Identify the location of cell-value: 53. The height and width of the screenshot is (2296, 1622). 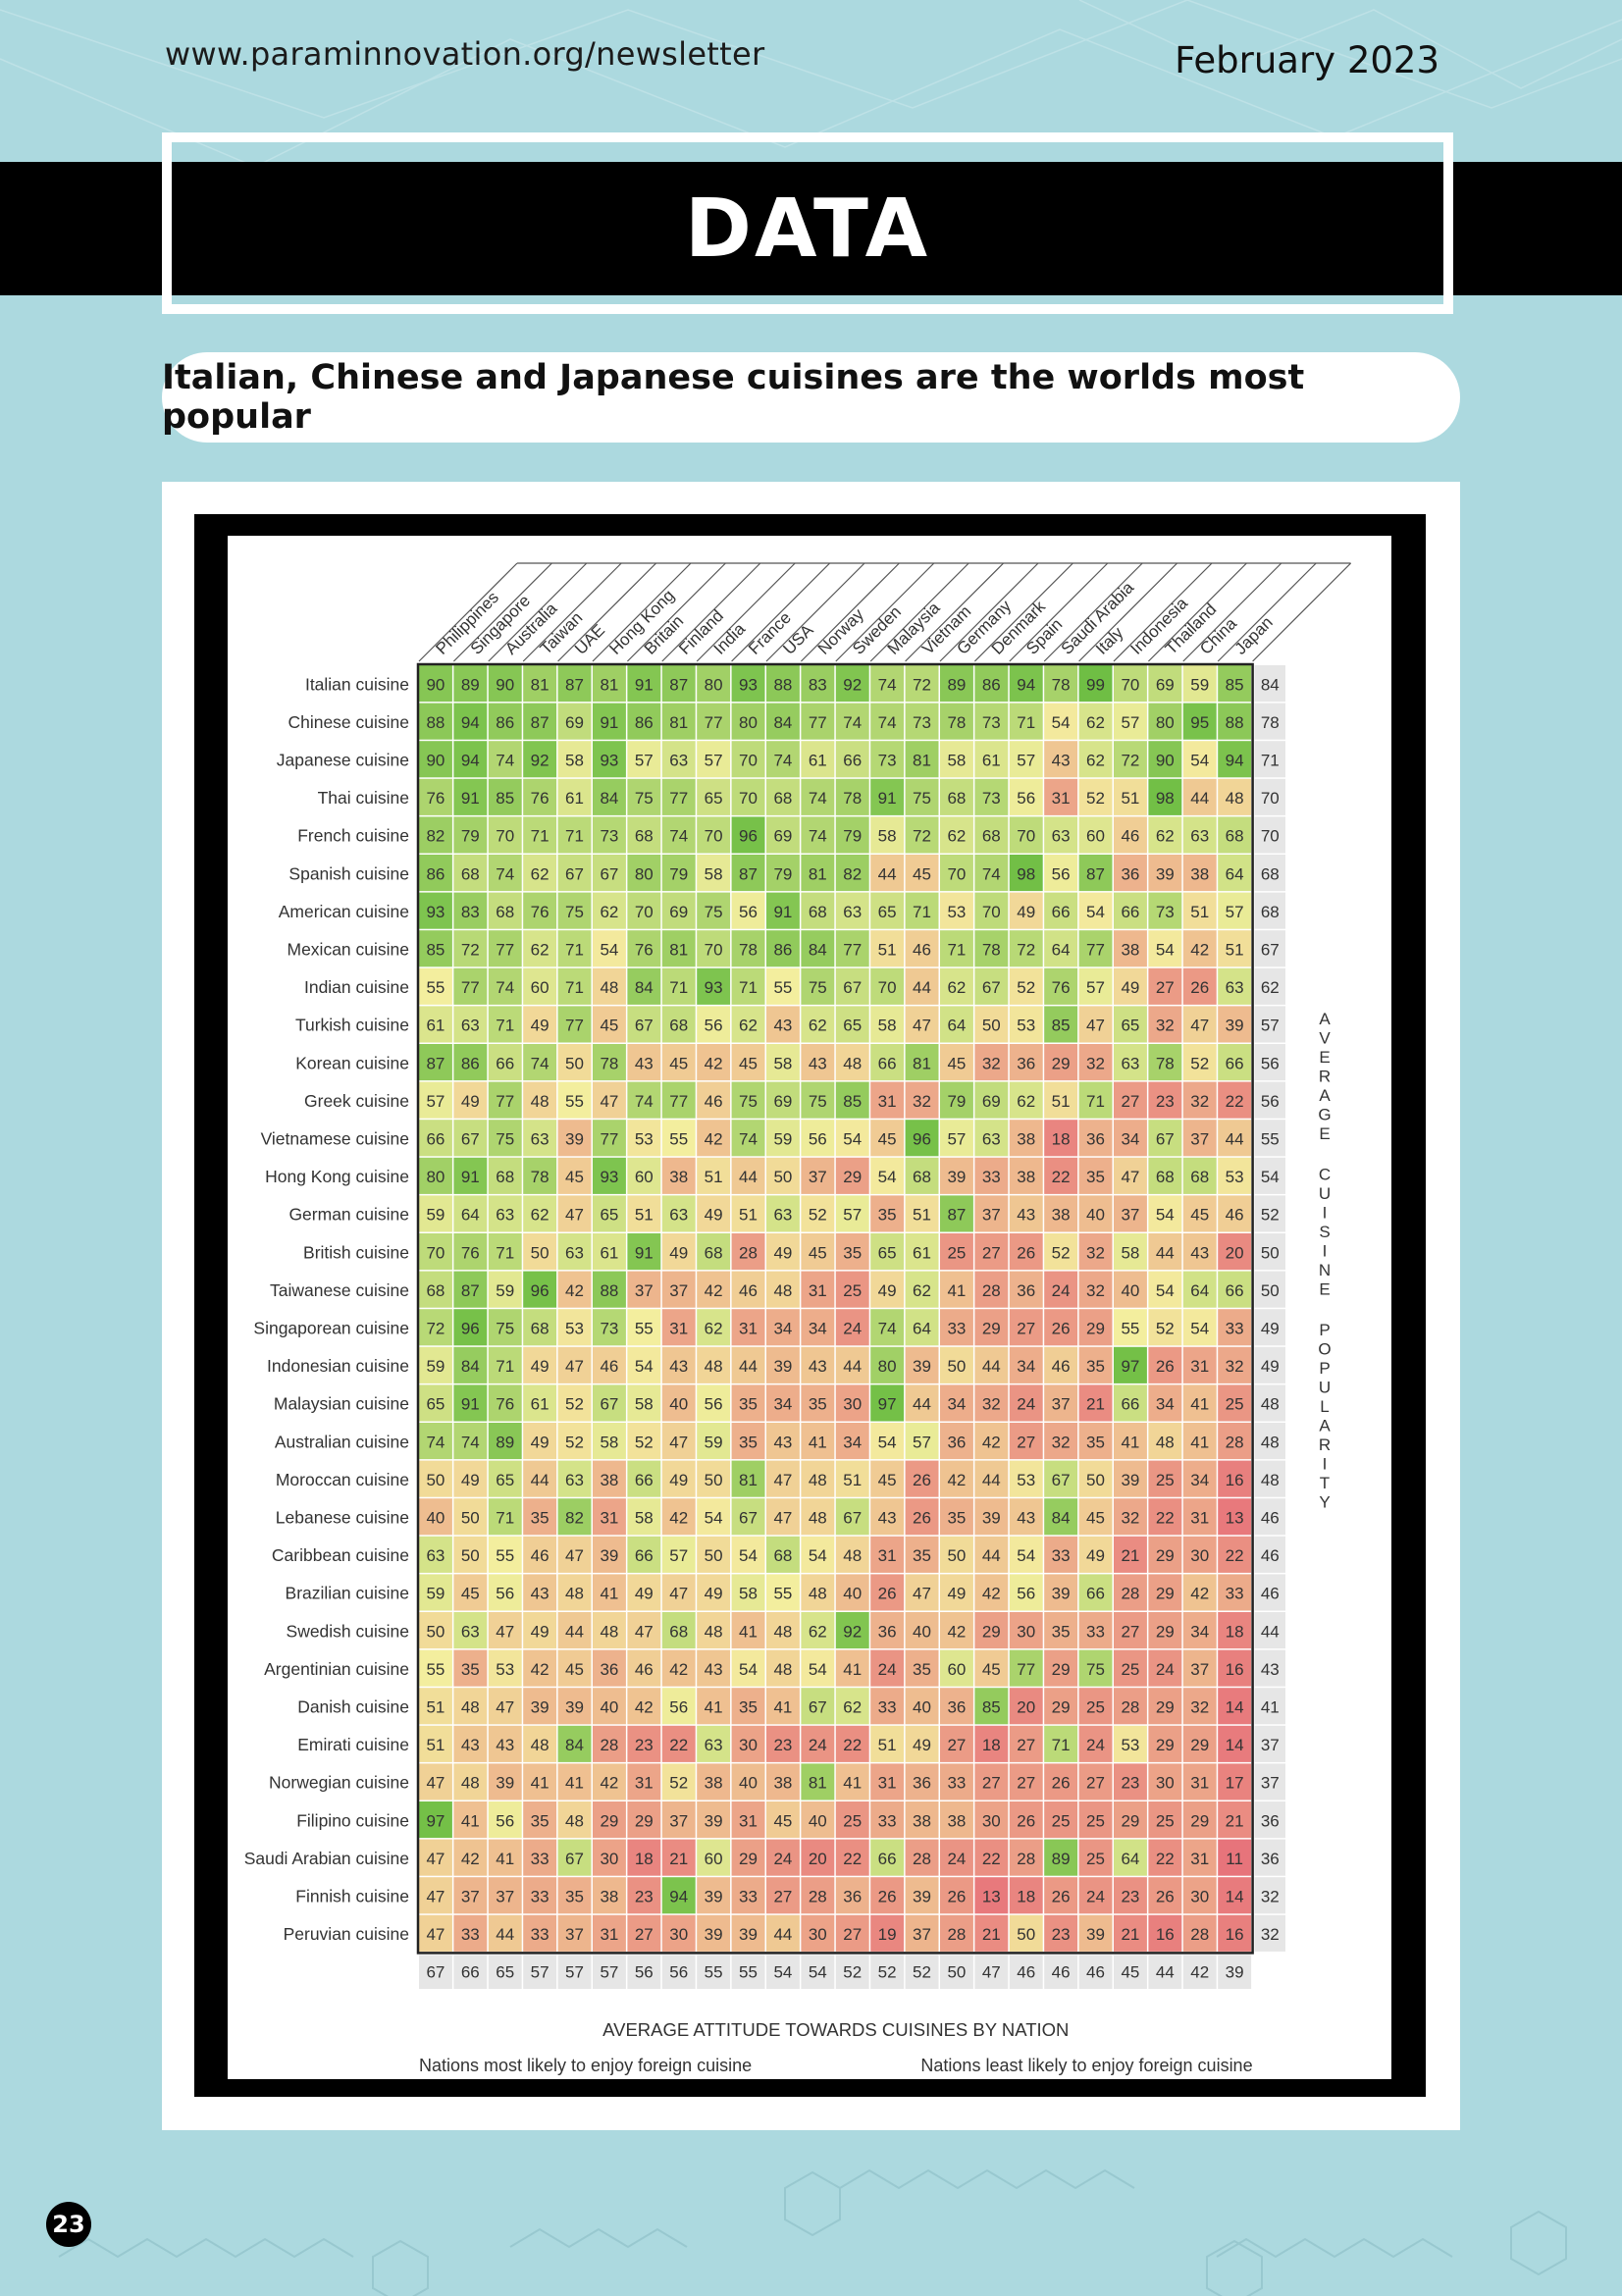
(505, 1669).